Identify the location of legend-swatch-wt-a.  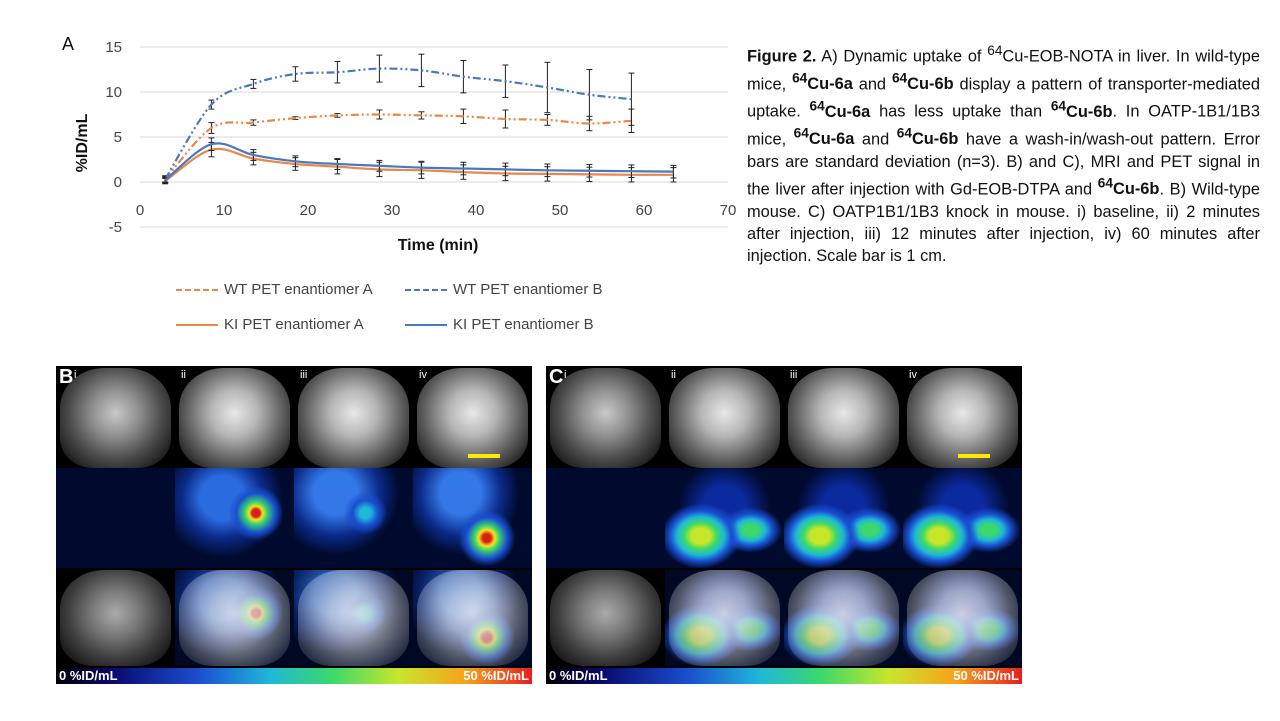
(197, 289).